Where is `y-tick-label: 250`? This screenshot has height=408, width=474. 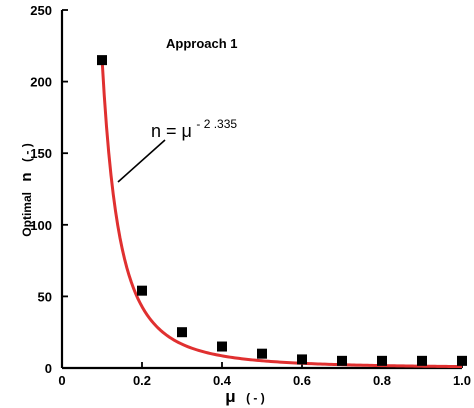 y-tick-label: 250 is located at coordinates (41, 10).